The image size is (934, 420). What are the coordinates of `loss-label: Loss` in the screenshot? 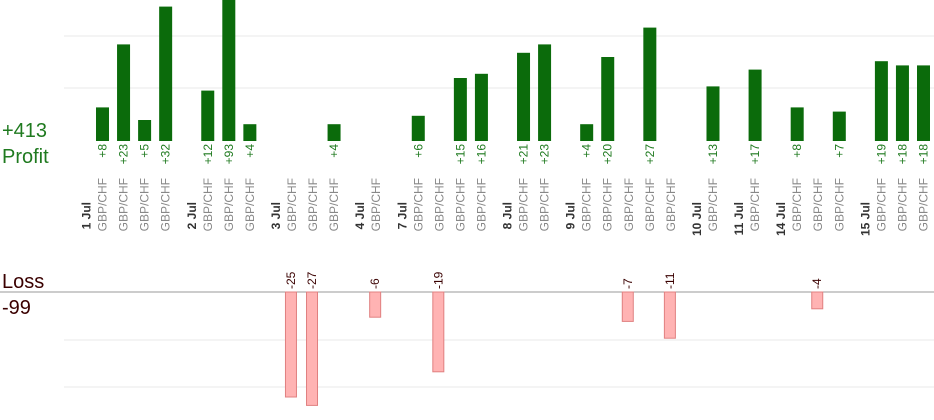 It's located at (23, 282).